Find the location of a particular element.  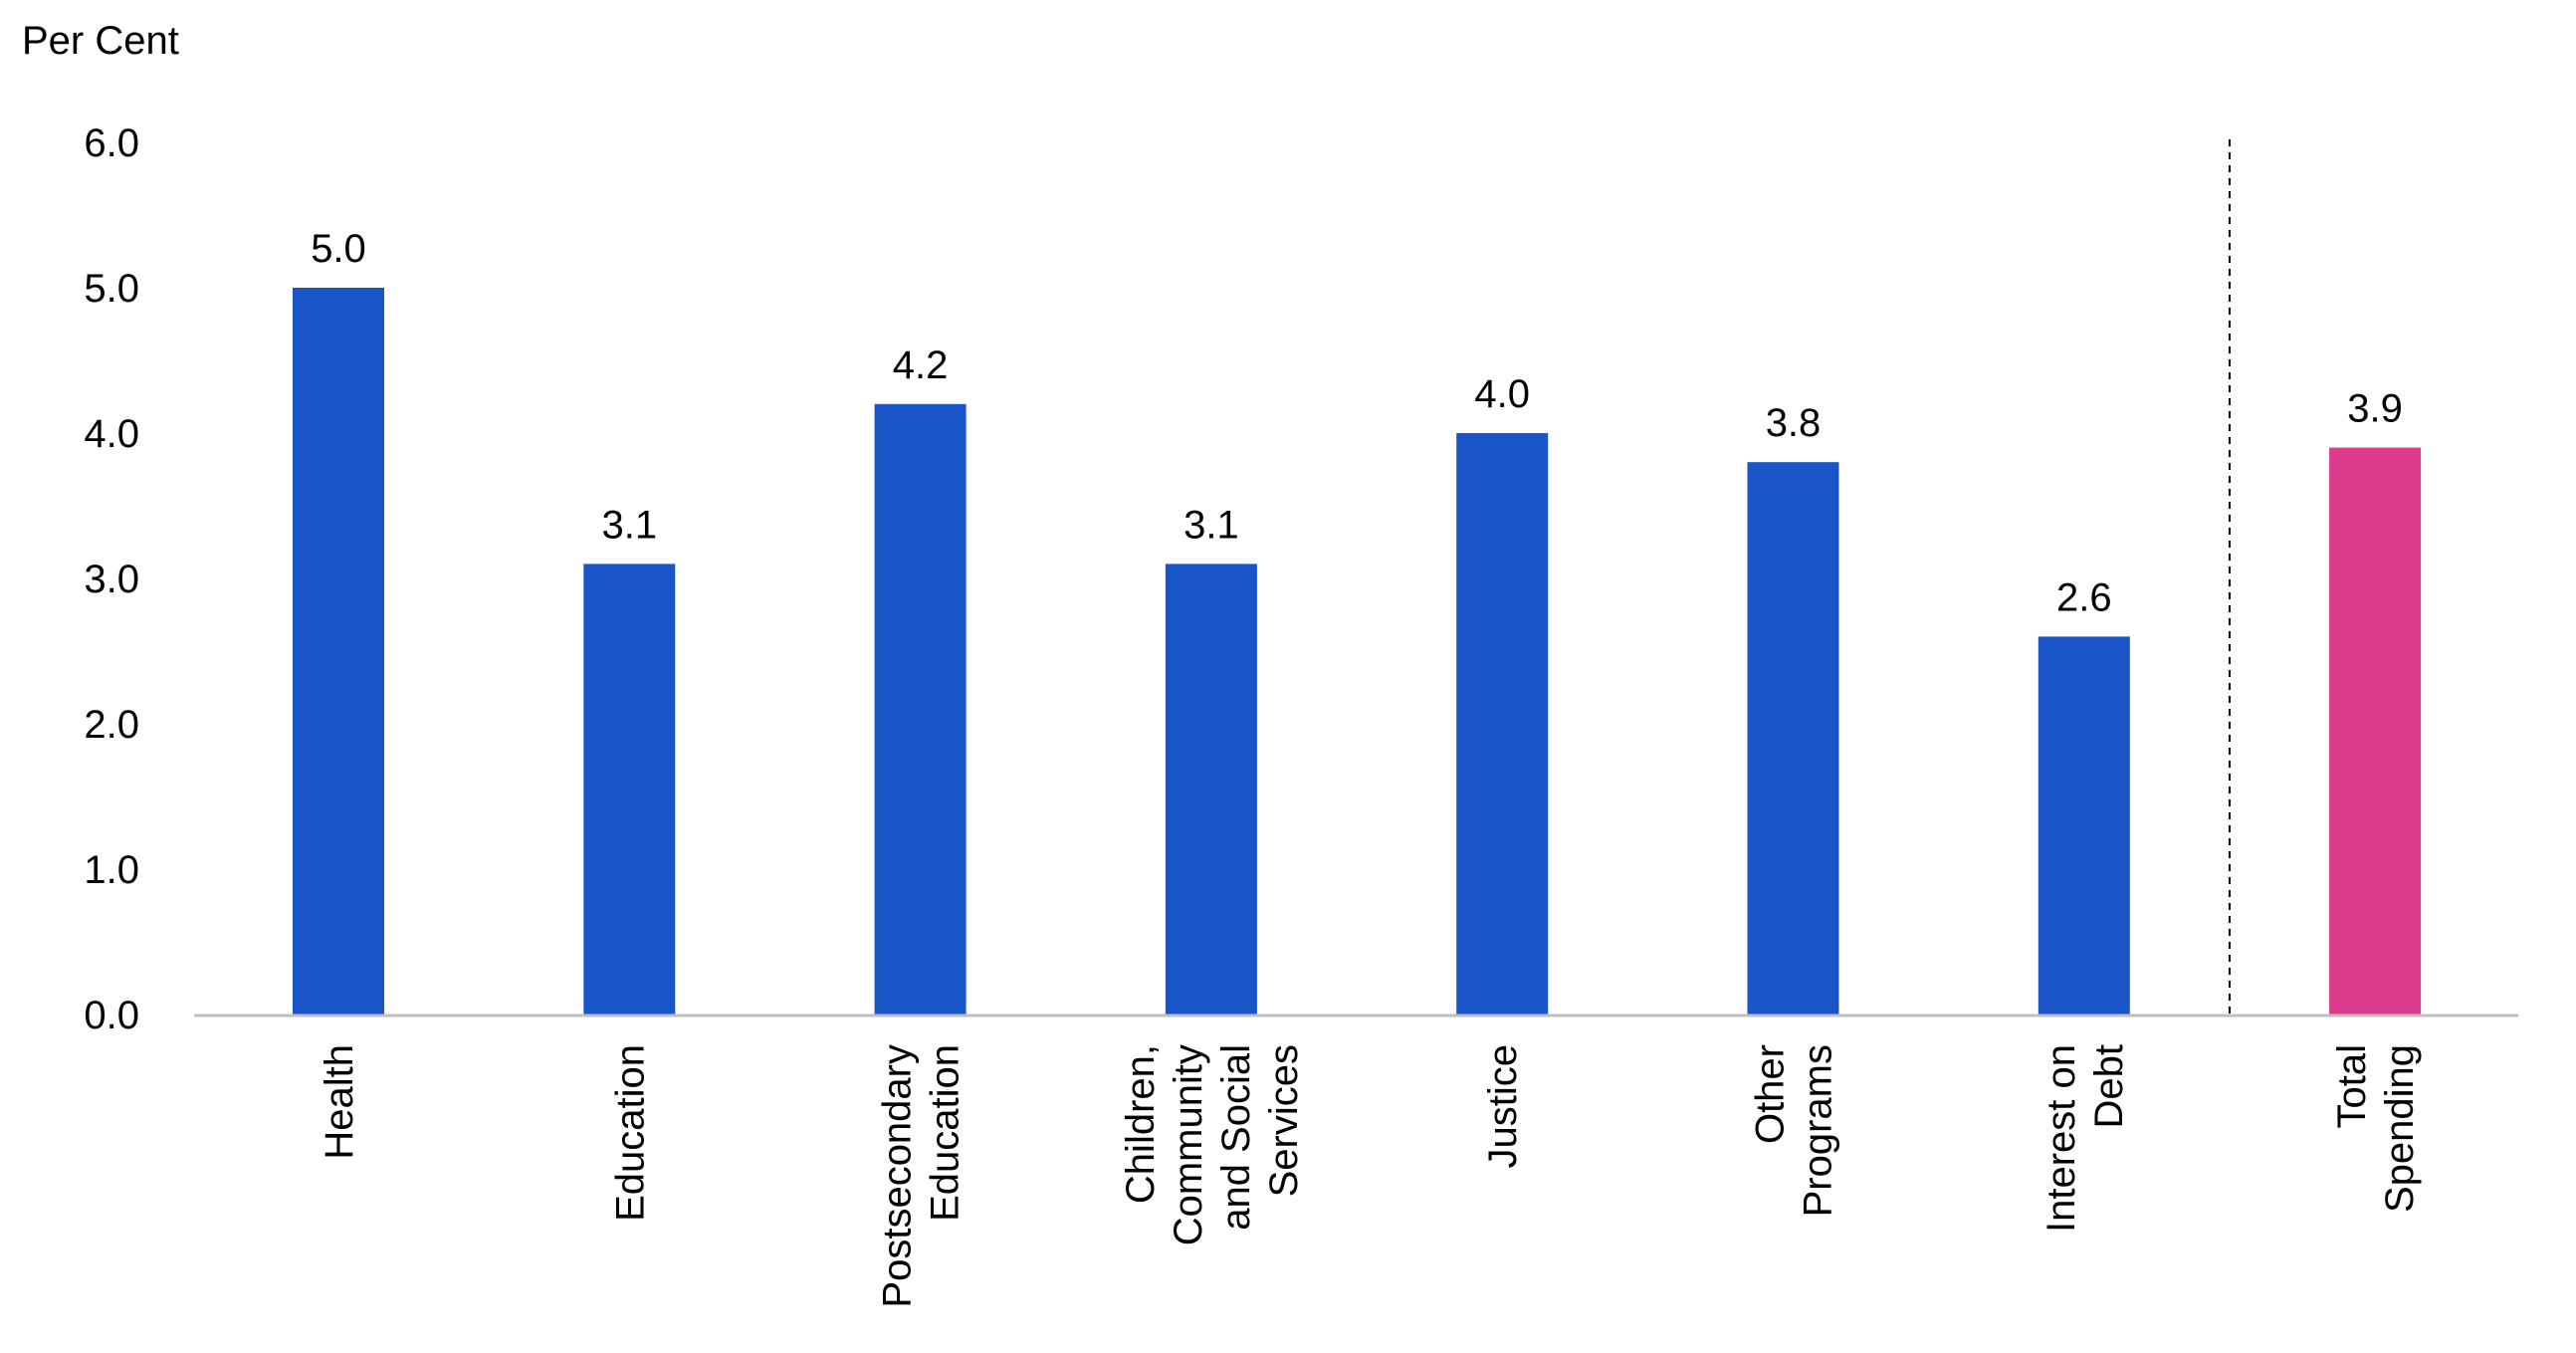

y-axis-ticks: 0.0 1.0 2.0 3.0 4.0 5.0 6.0 is located at coordinates (111, 579).